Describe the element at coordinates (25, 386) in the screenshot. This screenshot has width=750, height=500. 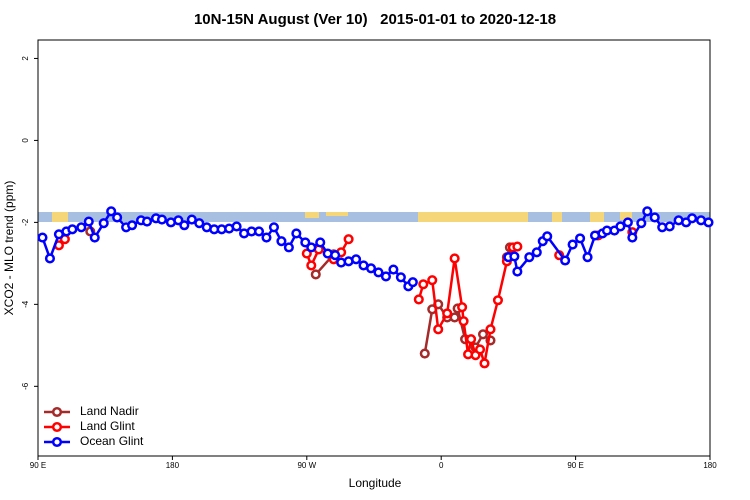
I see `y-tick-label: -6` at that location.